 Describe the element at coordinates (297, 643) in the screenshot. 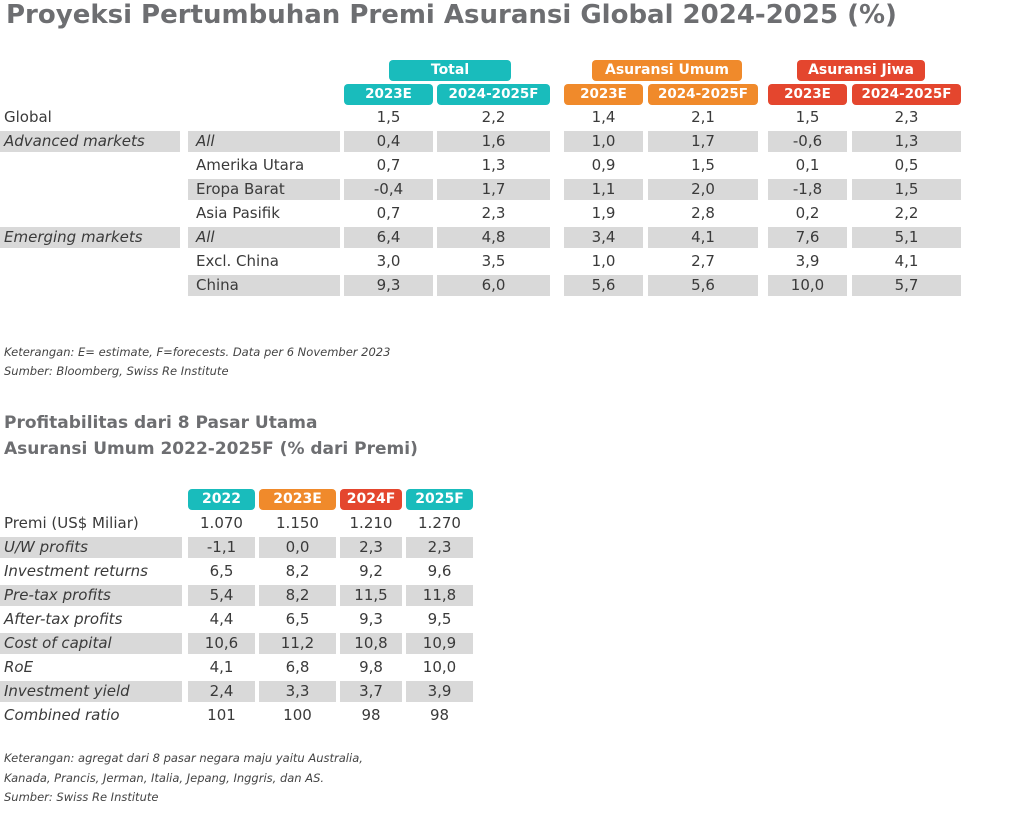

I see `table-cell: 11,2` at that location.